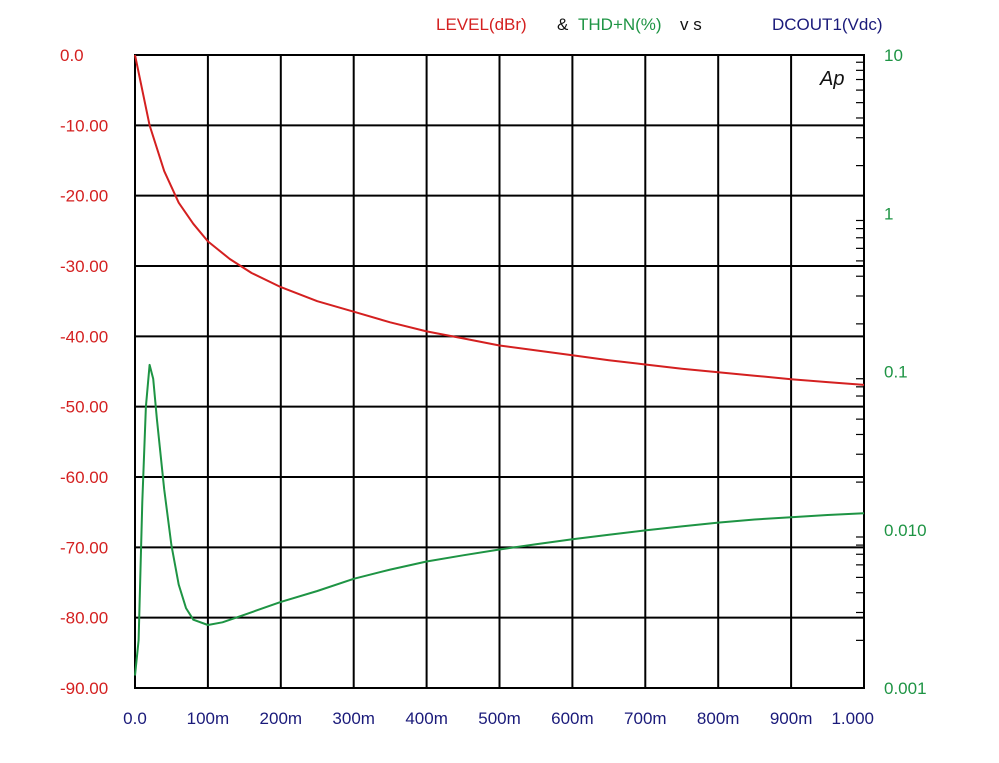 The height and width of the screenshot is (763, 999). What do you see at coordinates (888, 213) in the screenshot?
I see `right-y-tick-label: 1` at bounding box center [888, 213].